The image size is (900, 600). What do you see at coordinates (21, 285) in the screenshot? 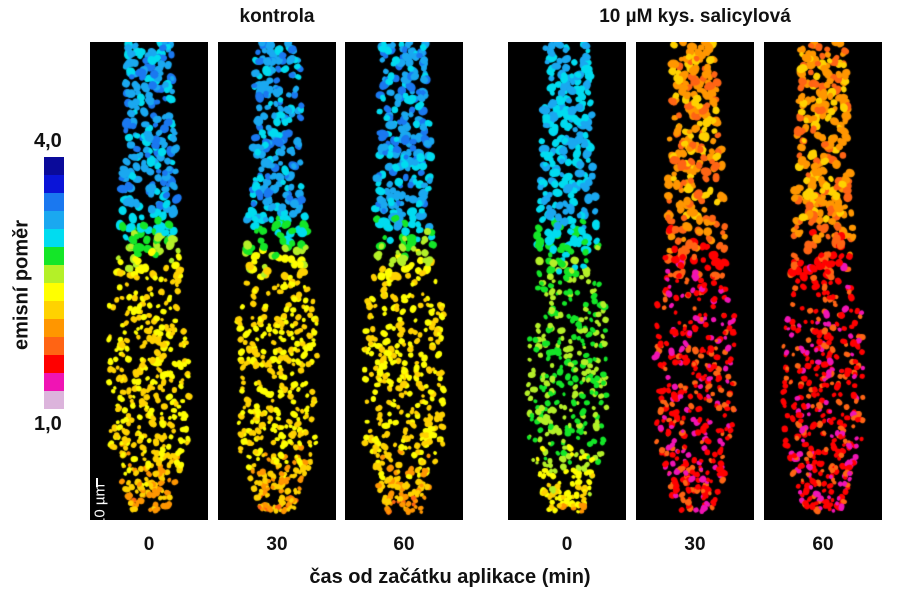
I see `colorbar-axis-label: emisní poměr` at bounding box center [21, 285].